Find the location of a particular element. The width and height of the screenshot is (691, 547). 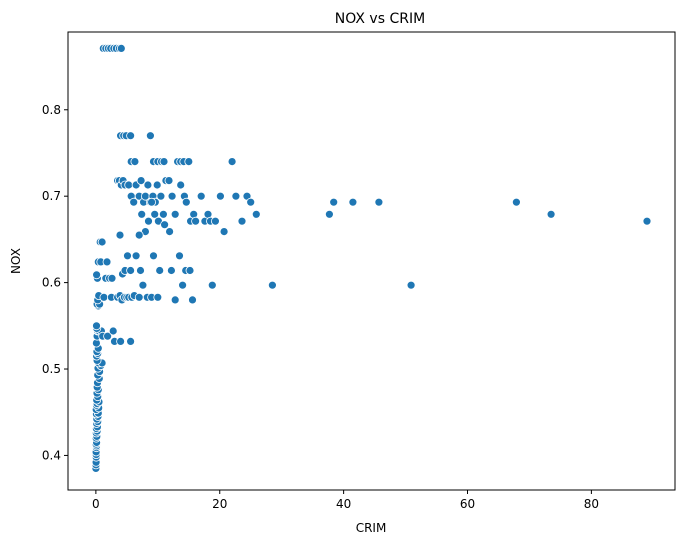

y-tick-label: 0.7 is located at coordinates (51, 196).